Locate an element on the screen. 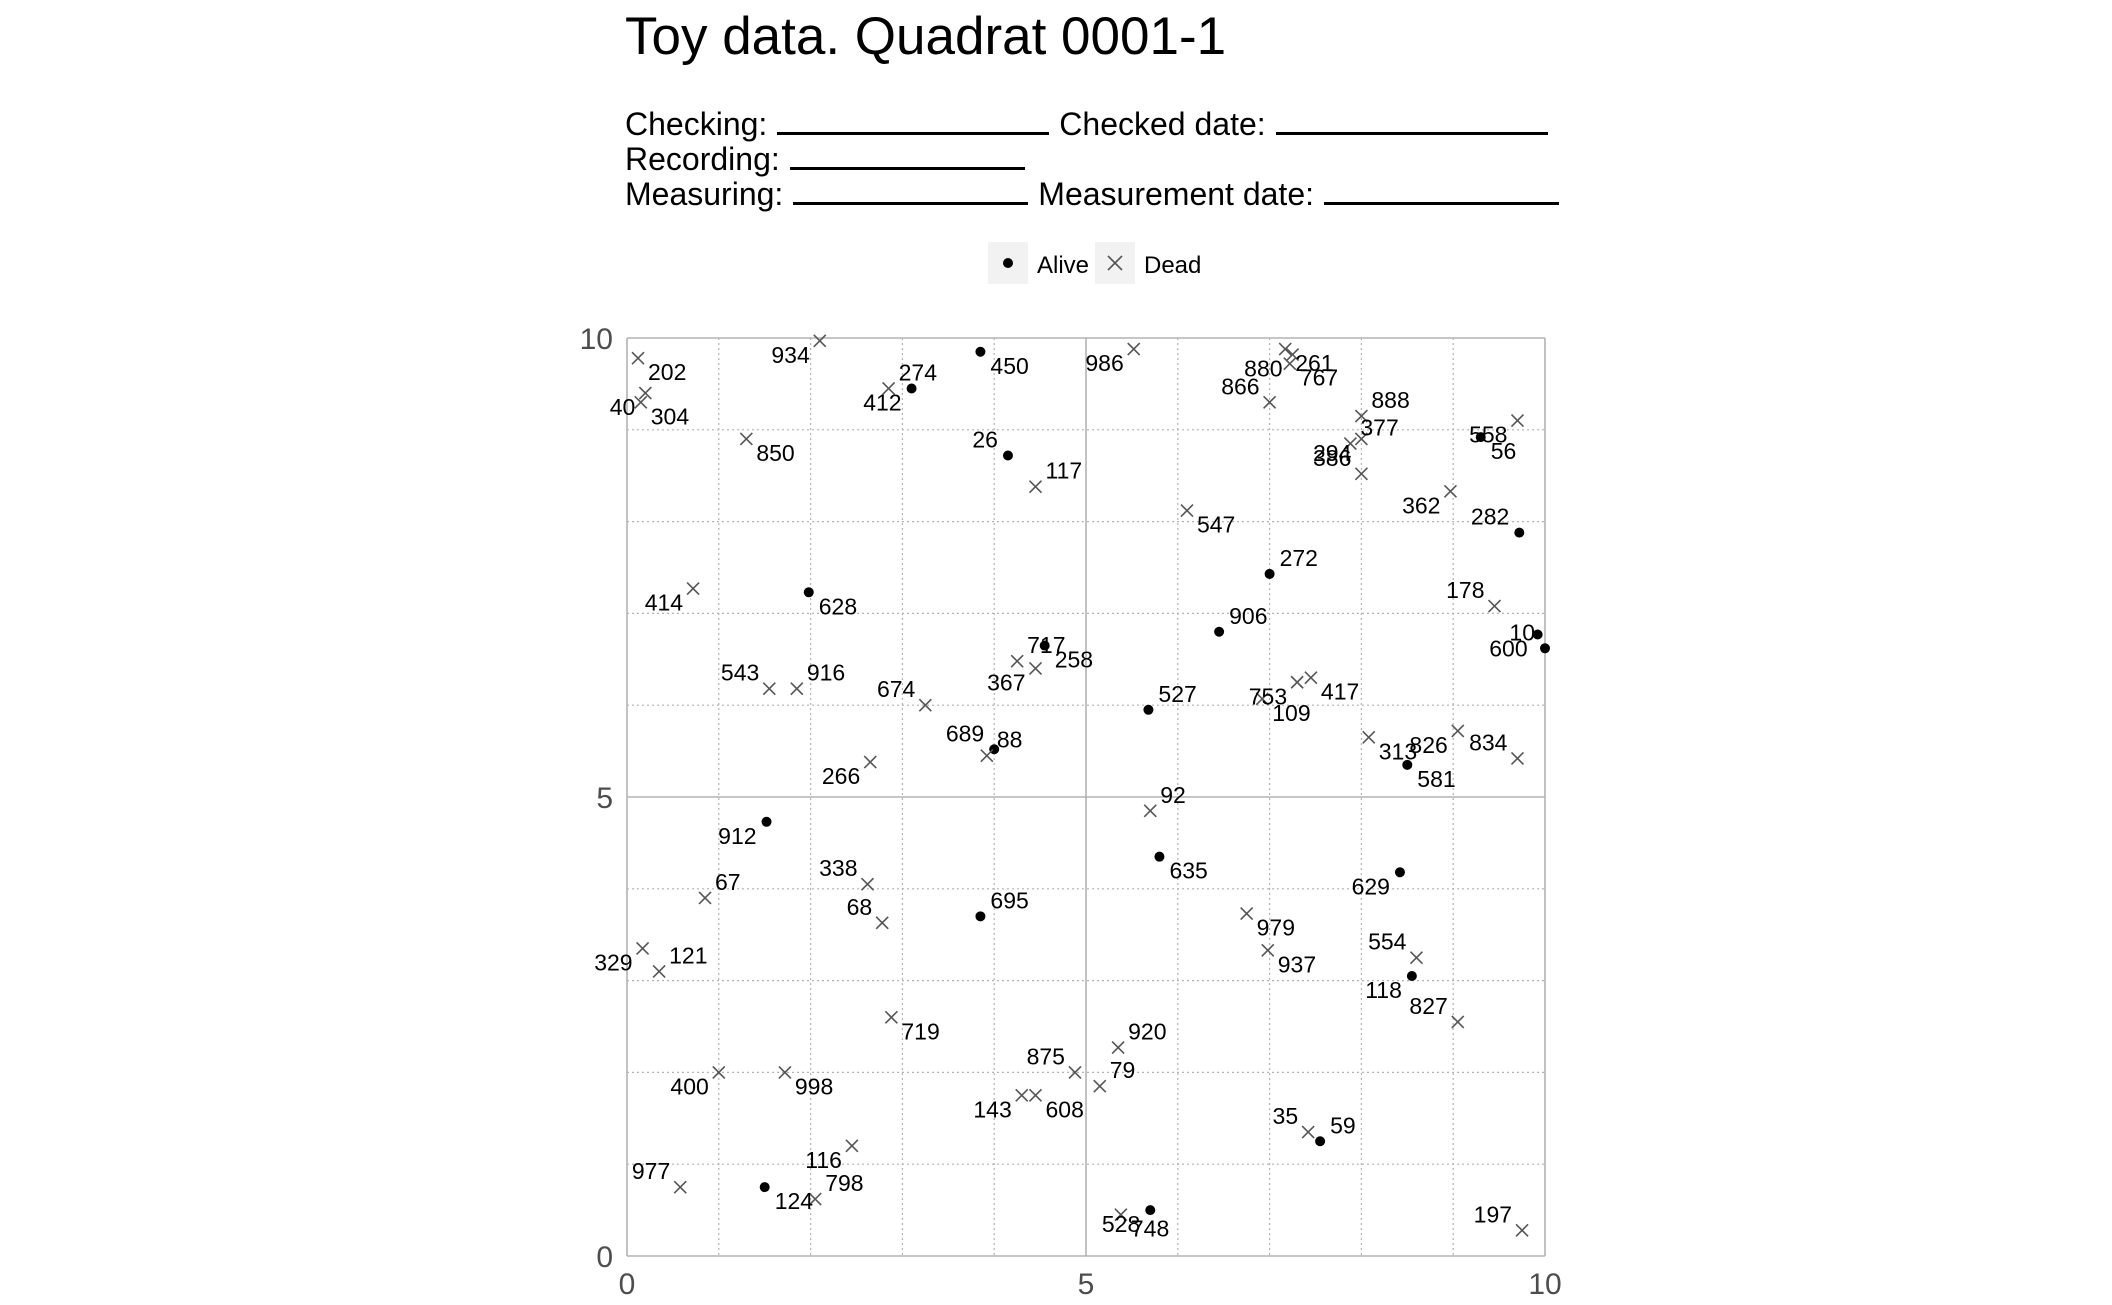 This screenshot has width=2112, height=1305. measuring-label: Measuring: is located at coordinates (704, 194).